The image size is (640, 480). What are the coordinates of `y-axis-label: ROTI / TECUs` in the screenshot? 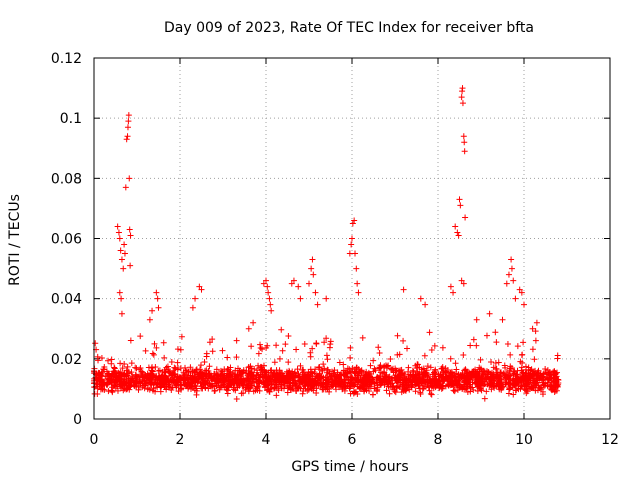 It's located at (15, 240).